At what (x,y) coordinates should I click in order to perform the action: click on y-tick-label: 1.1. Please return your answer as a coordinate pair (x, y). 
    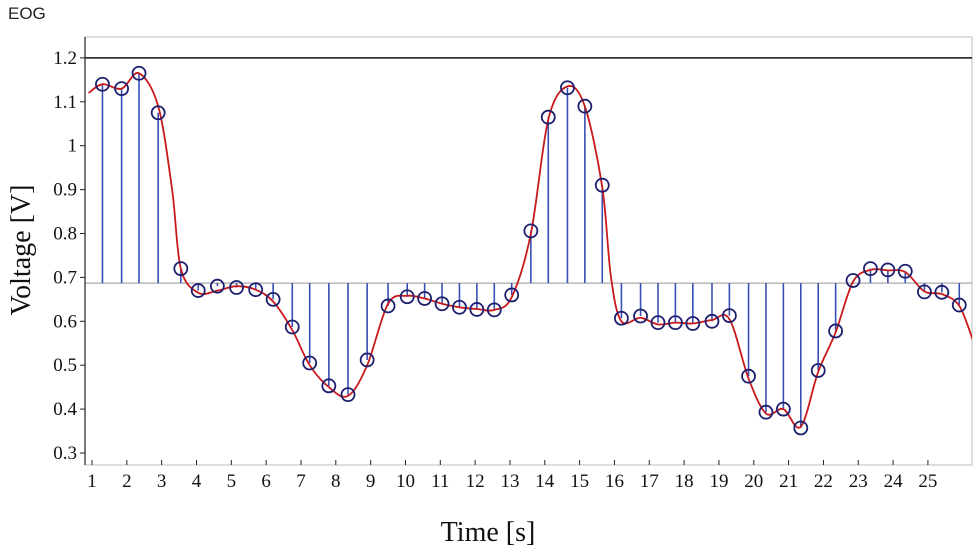
    Looking at the image, I should click on (65, 102).